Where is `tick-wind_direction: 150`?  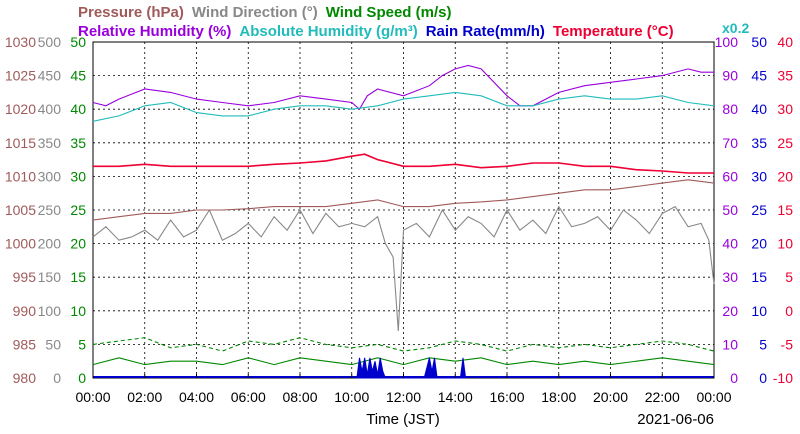
tick-wind_direction: 150 is located at coordinates (50, 277).